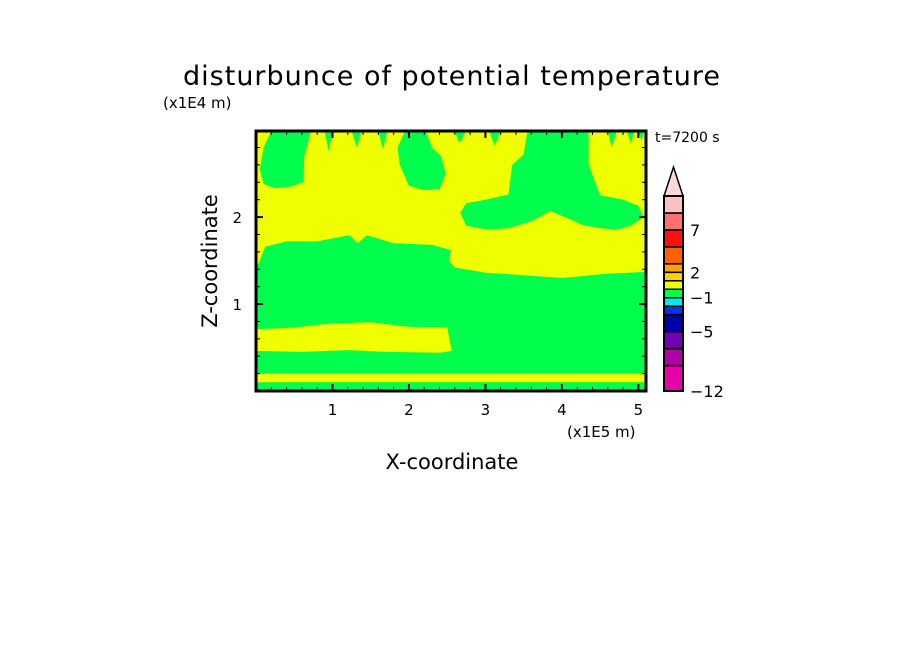 The width and height of the screenshot is (904, 654). Describe the element at coordinates (552, 181) in the screenshot. I see `contour-region-upper-right-green` at that location.